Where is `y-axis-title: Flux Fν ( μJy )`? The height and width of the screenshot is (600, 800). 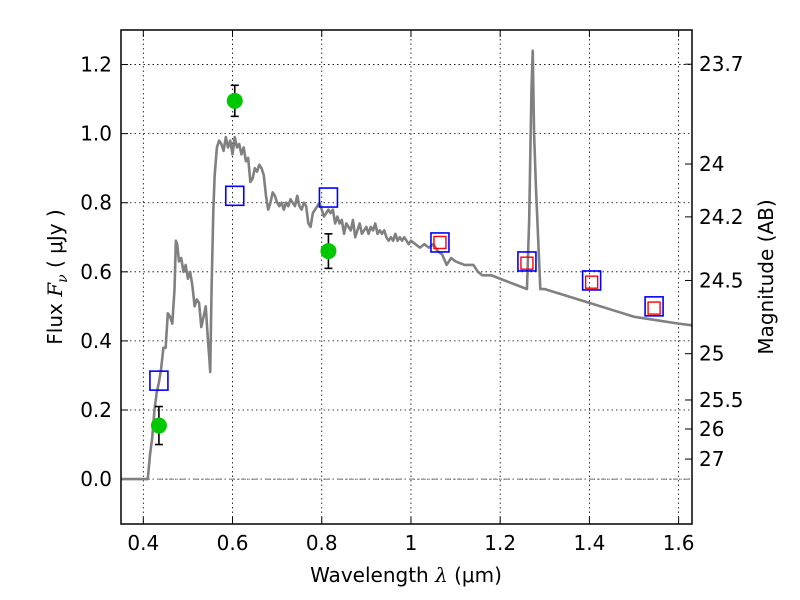 y-axis-title: Flux Fν ( μJy ) is located at coordinates (57, 276).